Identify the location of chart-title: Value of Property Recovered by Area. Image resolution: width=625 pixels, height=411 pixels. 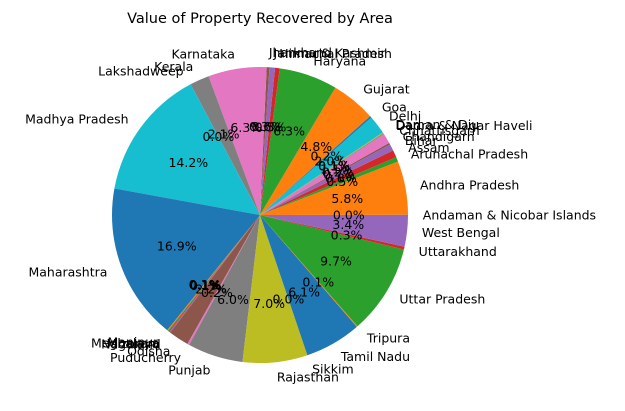
(260, 19).